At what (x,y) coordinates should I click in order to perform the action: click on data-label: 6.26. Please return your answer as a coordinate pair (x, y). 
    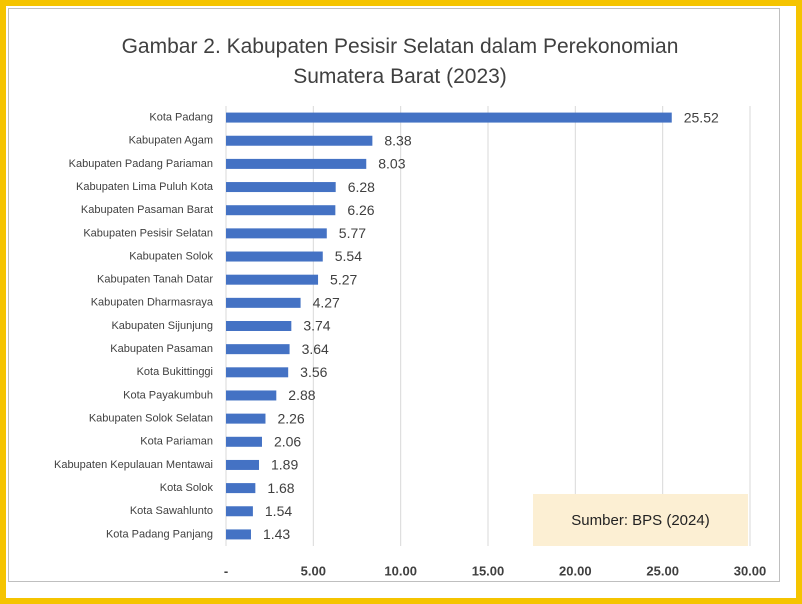
    Looking at the image, I should click on (360, 210).